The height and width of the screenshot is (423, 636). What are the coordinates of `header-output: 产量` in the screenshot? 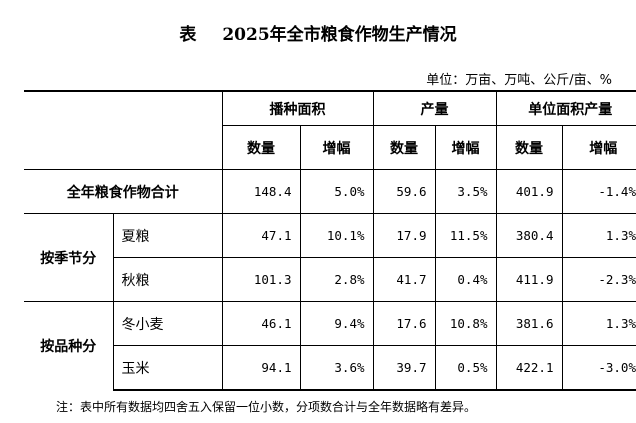 It's located at (434, 108).